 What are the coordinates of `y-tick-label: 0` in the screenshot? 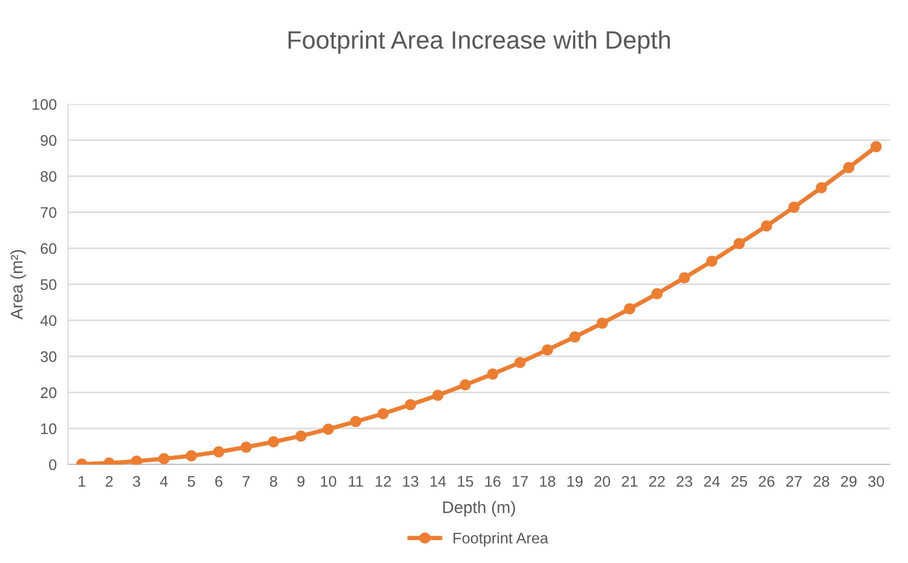 It's located at (52, 464).